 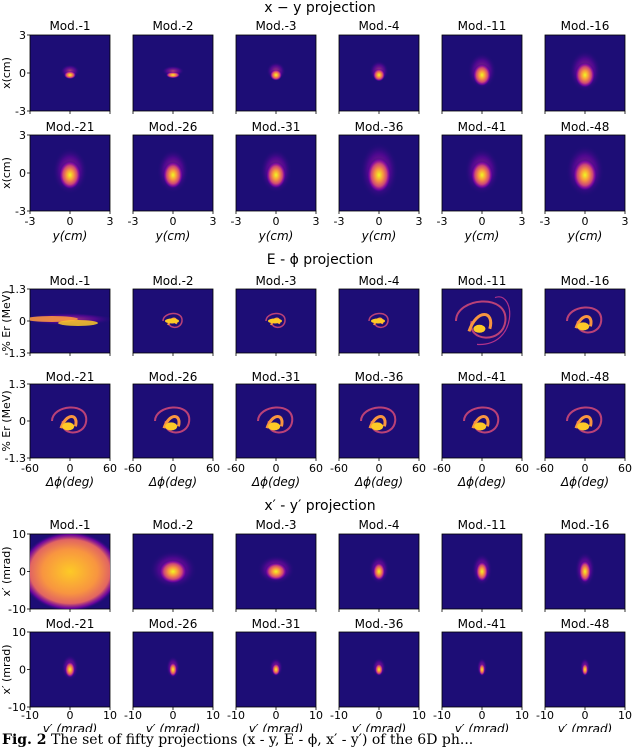 I want to click on panel-mod-31: Mod.-31 -60 0 60 Δϕ(deg), so click(x=275, y=429).